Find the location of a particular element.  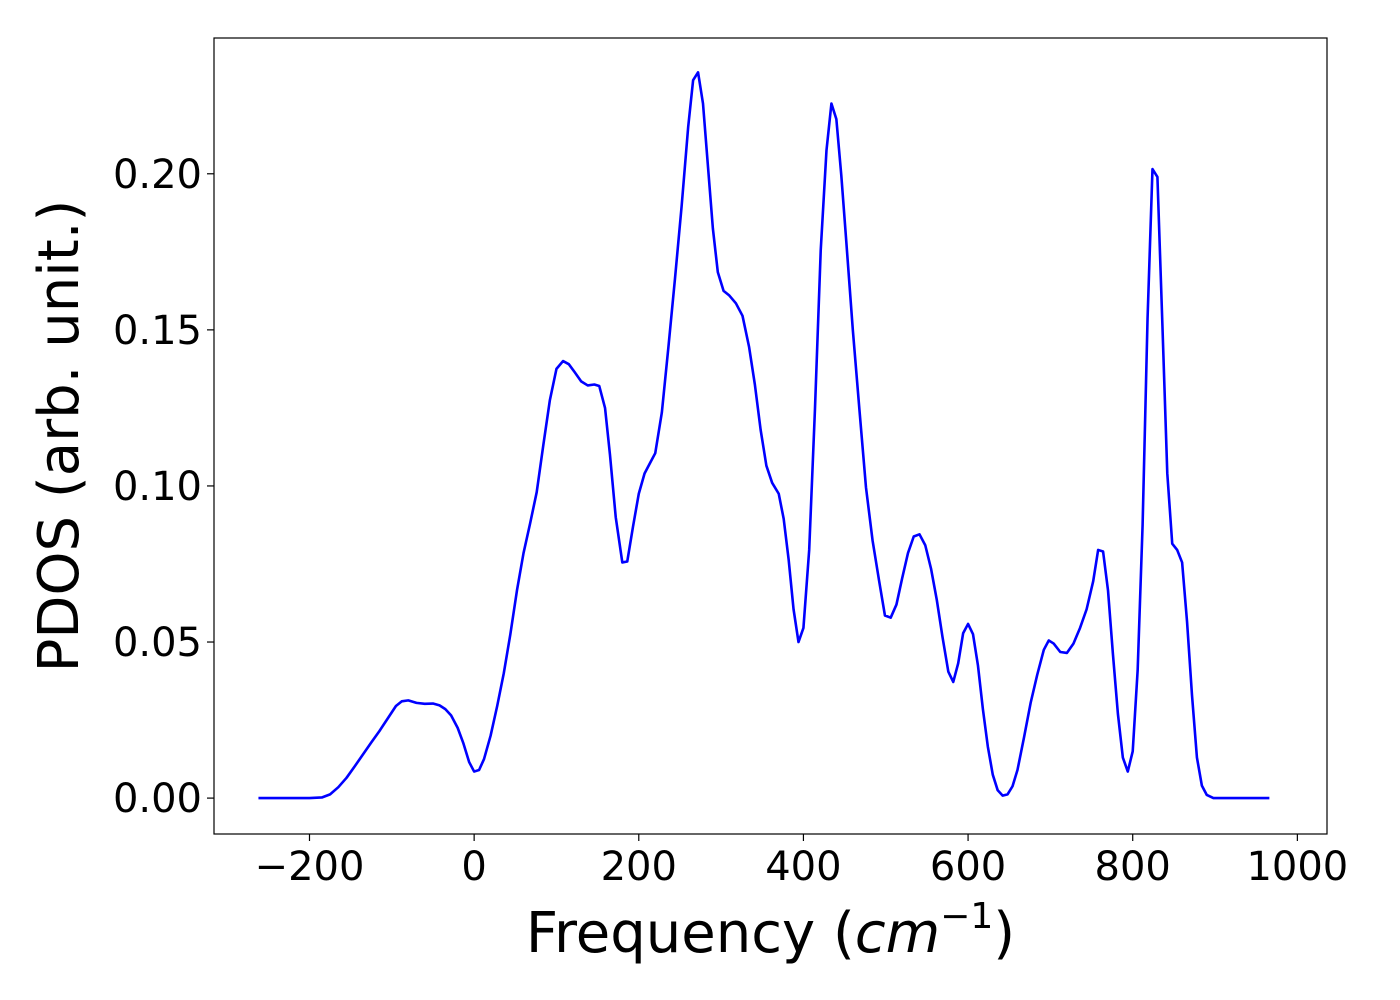

y-axis-label: PDOS (arb. unit.) is located at coordinates (59, 436).